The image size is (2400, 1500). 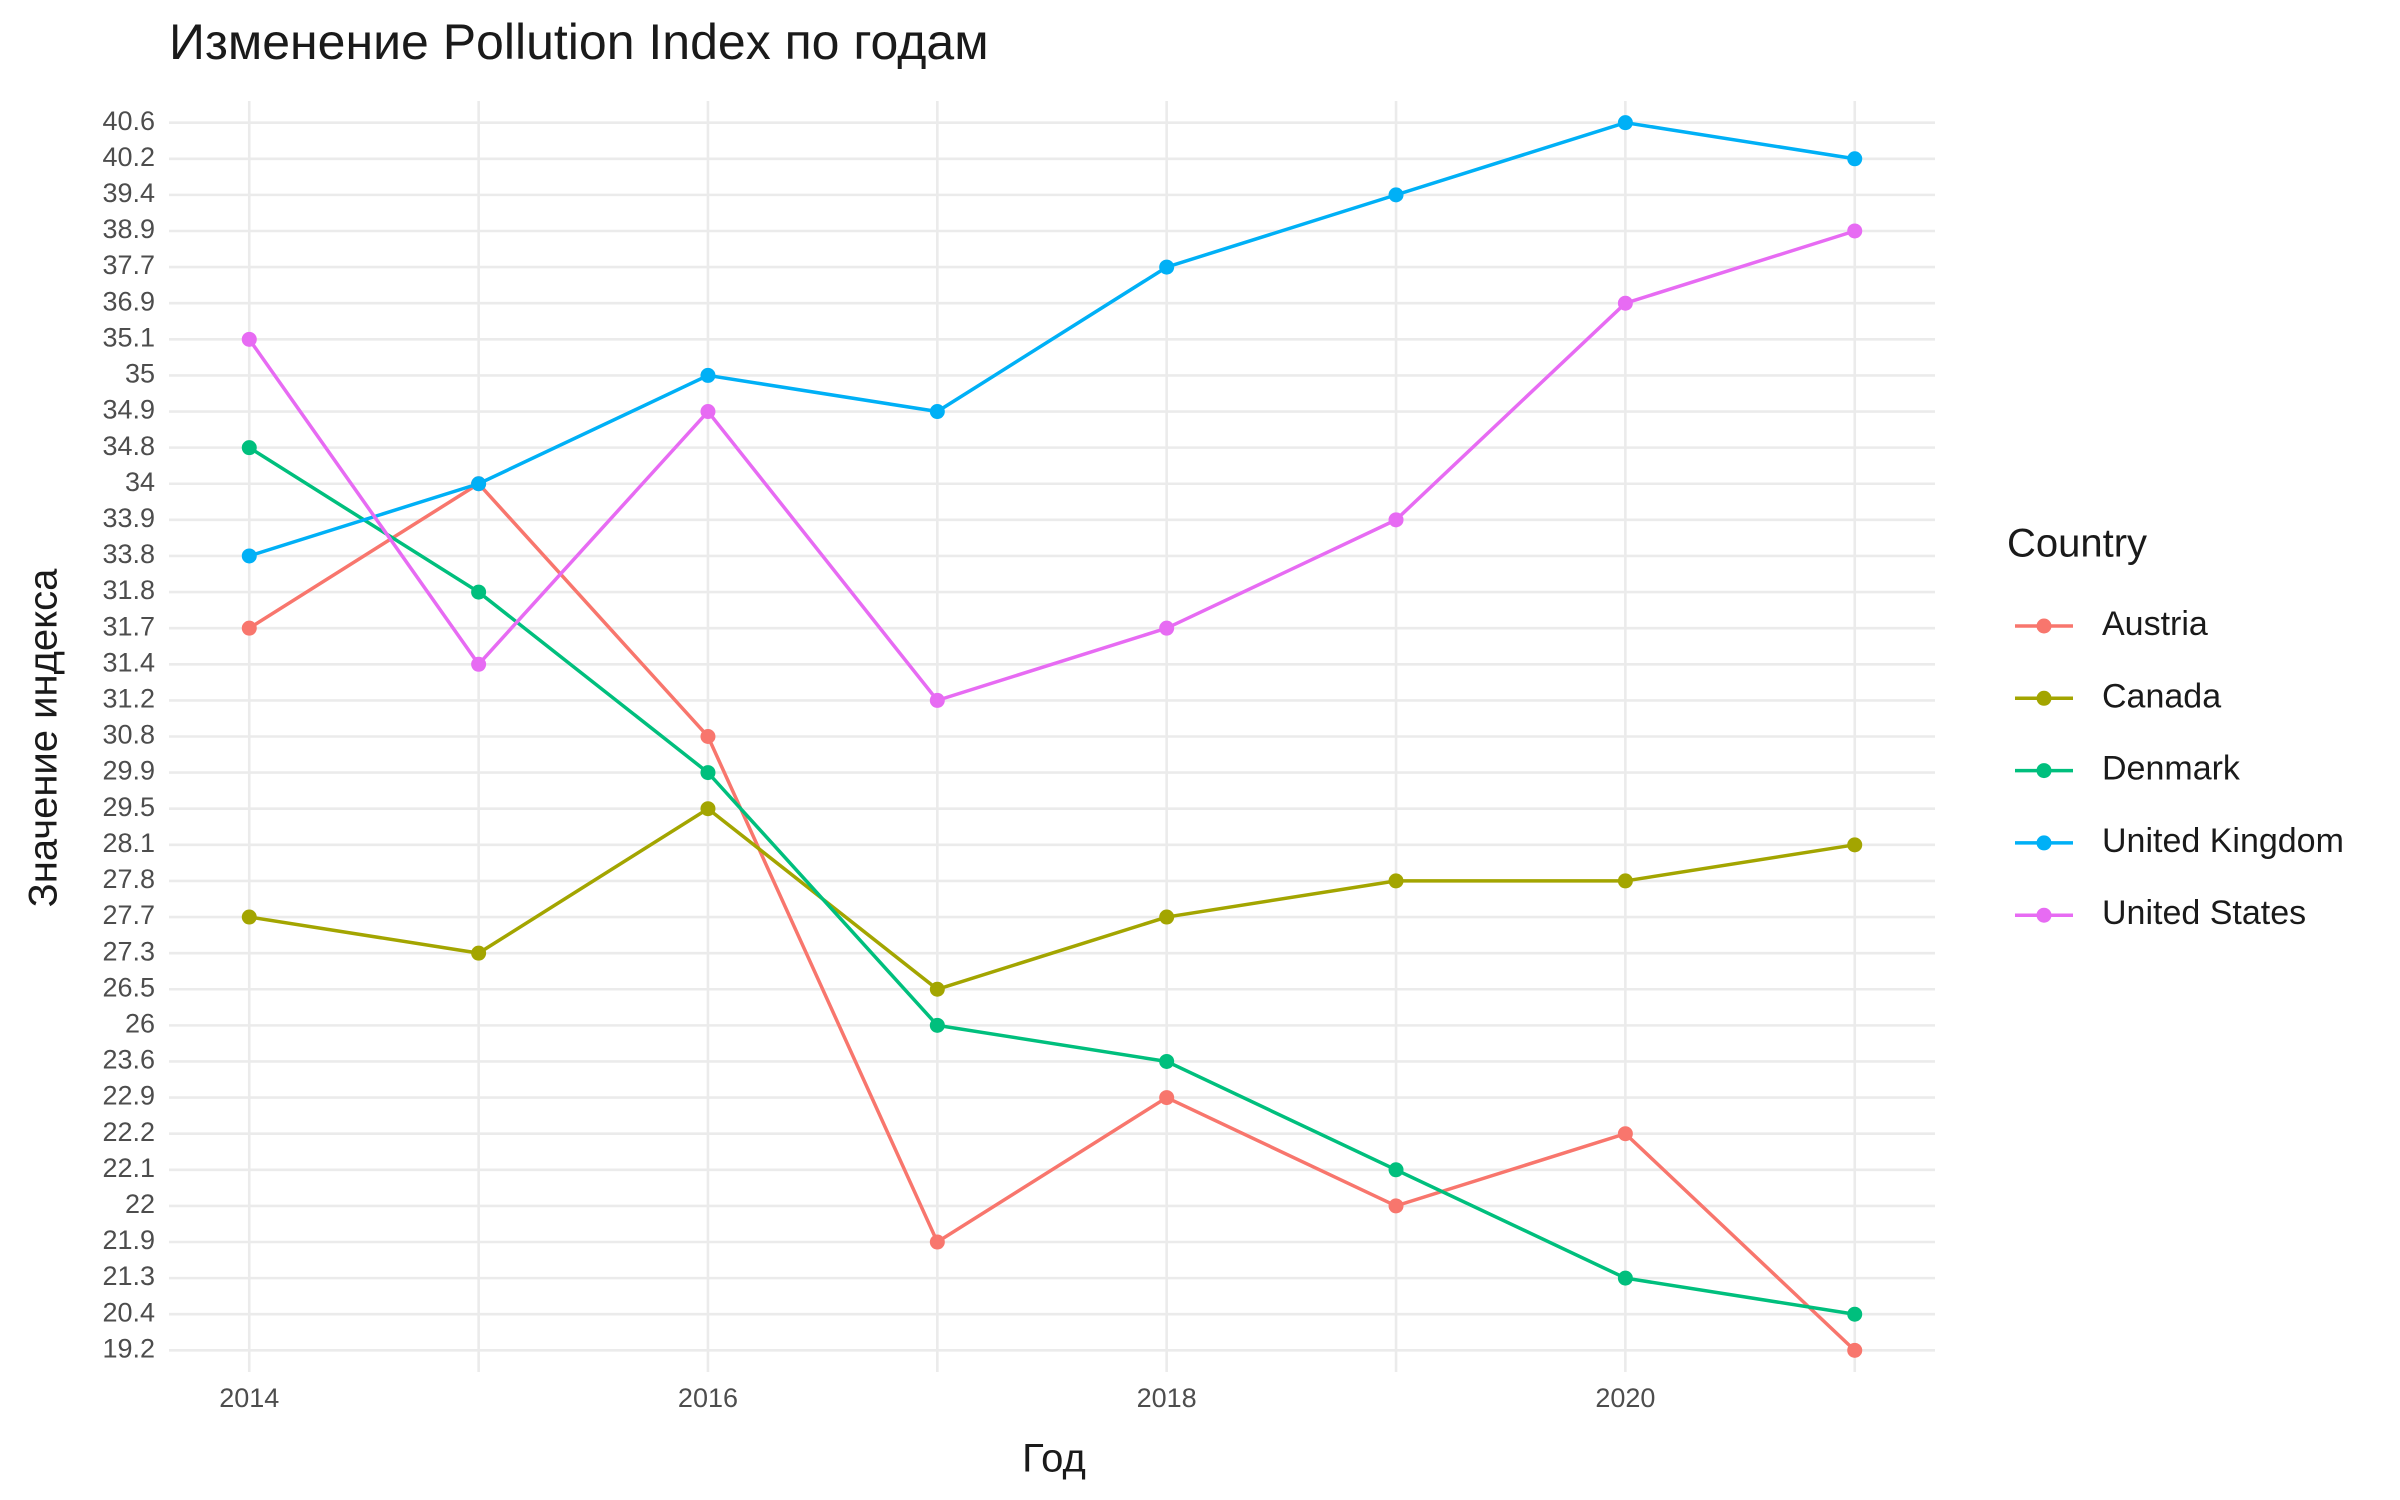 I want to click on x-axis-title: Год, so click(x=1054, y=1459).